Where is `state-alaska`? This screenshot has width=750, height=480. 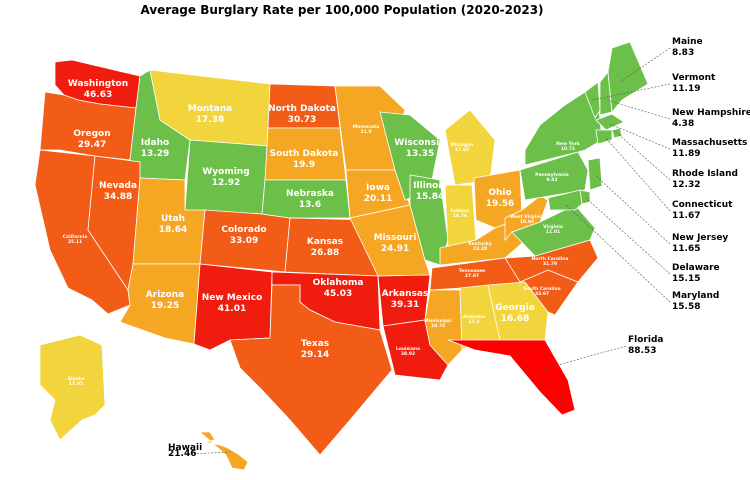 state-alaska is located at coordinates (72, 387).